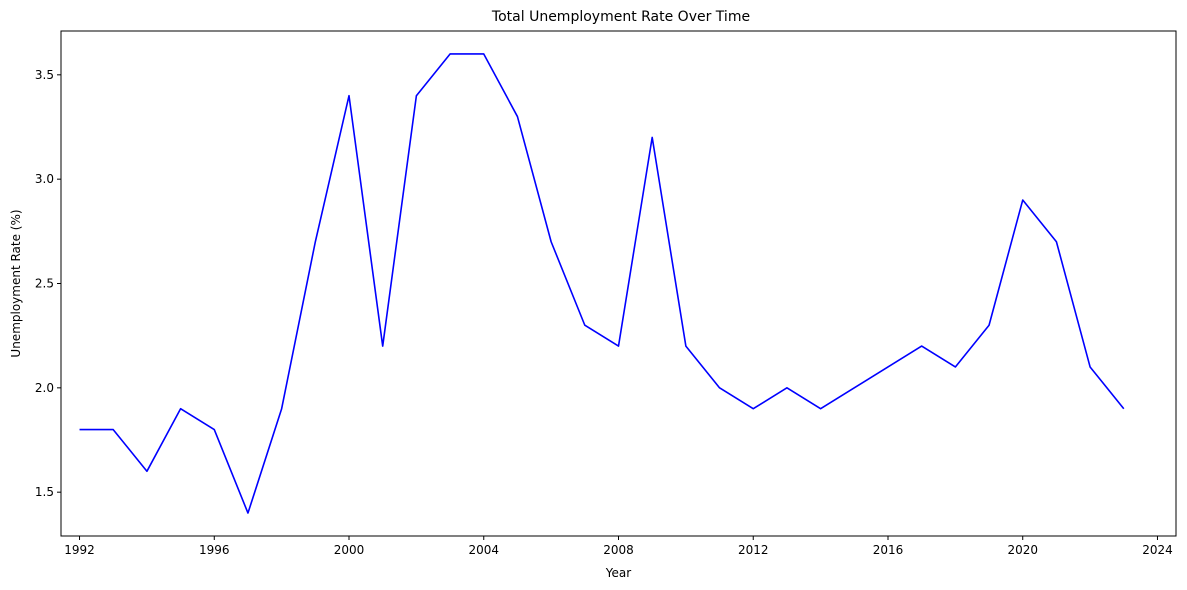  Describe the element at coordinates (1157, 550) in the screenshot. I see `x-tick-label: 2024` at that location.